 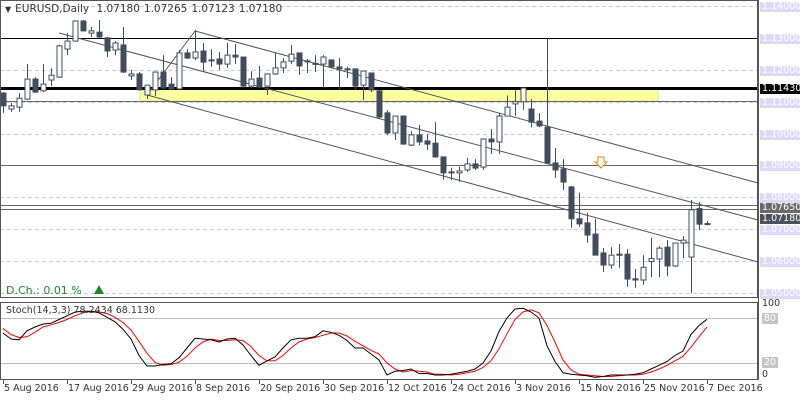 What do you see at coordinates (674, 388) in the screenshot?
I see `date-tick-label: 25 Nov 2016` at bounding box center [674, 388].